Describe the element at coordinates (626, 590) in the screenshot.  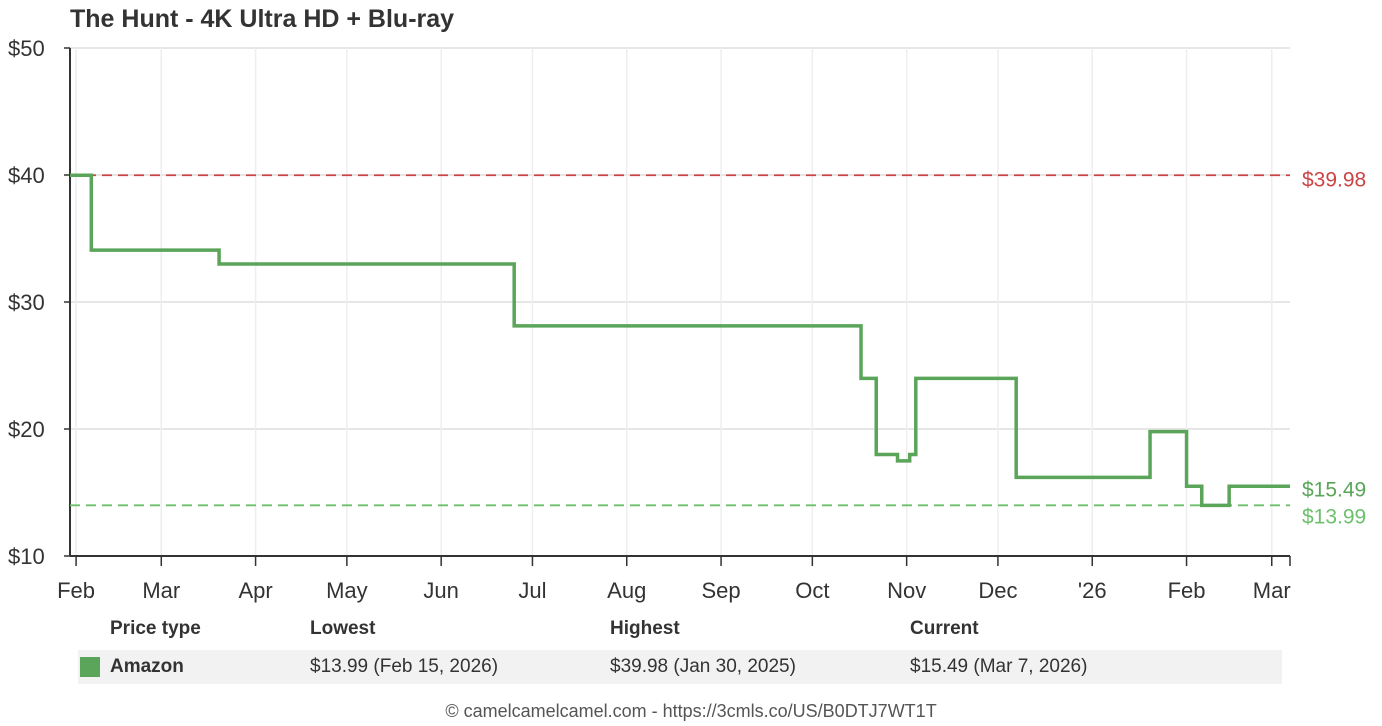
I see `x-tick-label: Aug` at that location.